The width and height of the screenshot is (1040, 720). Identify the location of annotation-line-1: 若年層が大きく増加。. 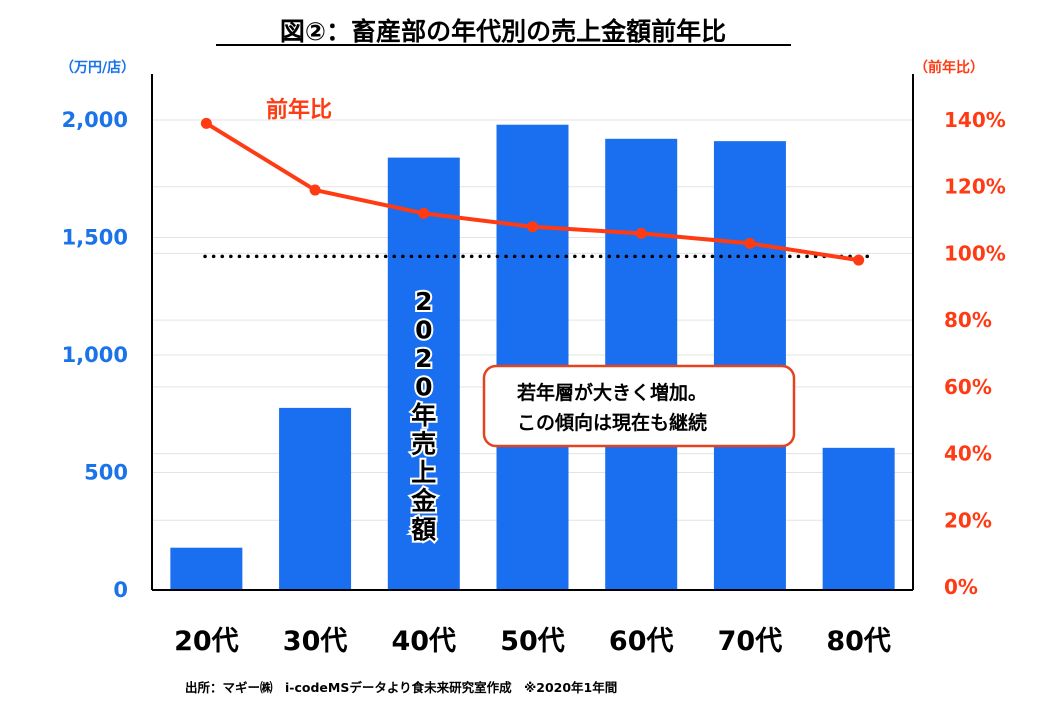
(612, 392).